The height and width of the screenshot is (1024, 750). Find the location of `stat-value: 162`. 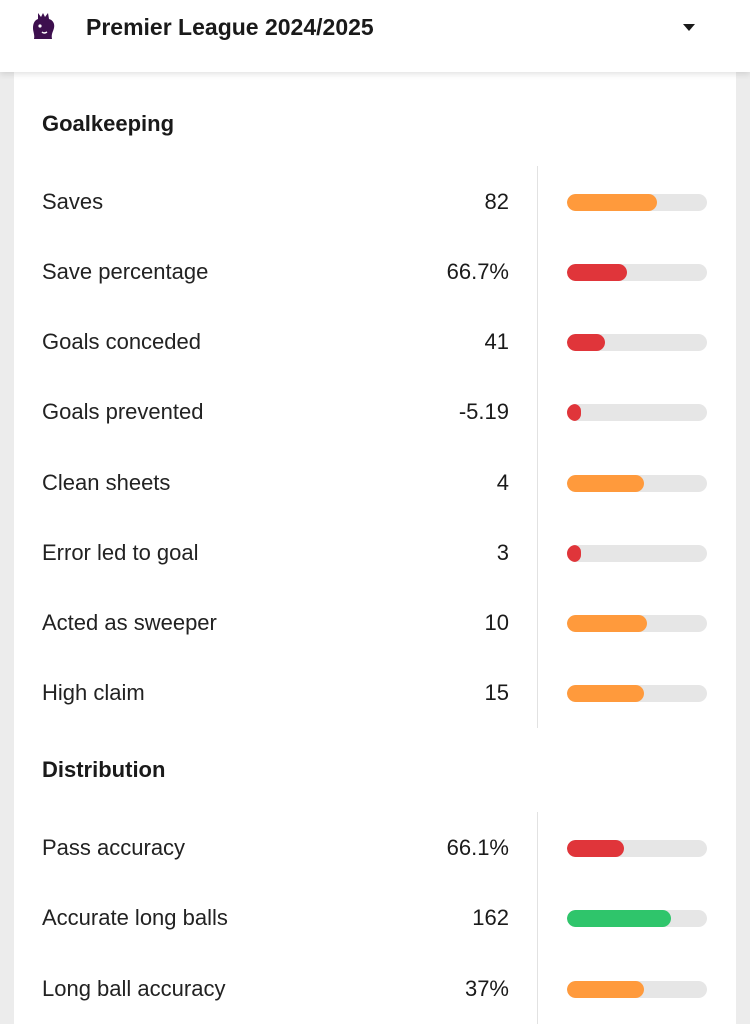

stat-value: 162 is located at coordinates (490, 917).